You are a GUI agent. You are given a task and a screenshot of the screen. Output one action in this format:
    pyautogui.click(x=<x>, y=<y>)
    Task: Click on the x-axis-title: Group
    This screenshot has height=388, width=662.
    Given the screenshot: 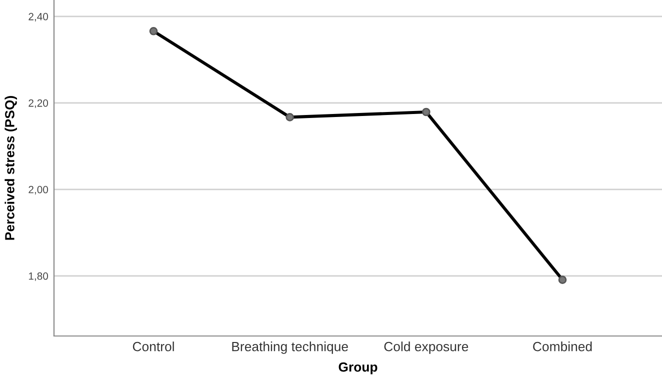 What is the action you would take?
    pyautogui.click(x=358, y=368)
    